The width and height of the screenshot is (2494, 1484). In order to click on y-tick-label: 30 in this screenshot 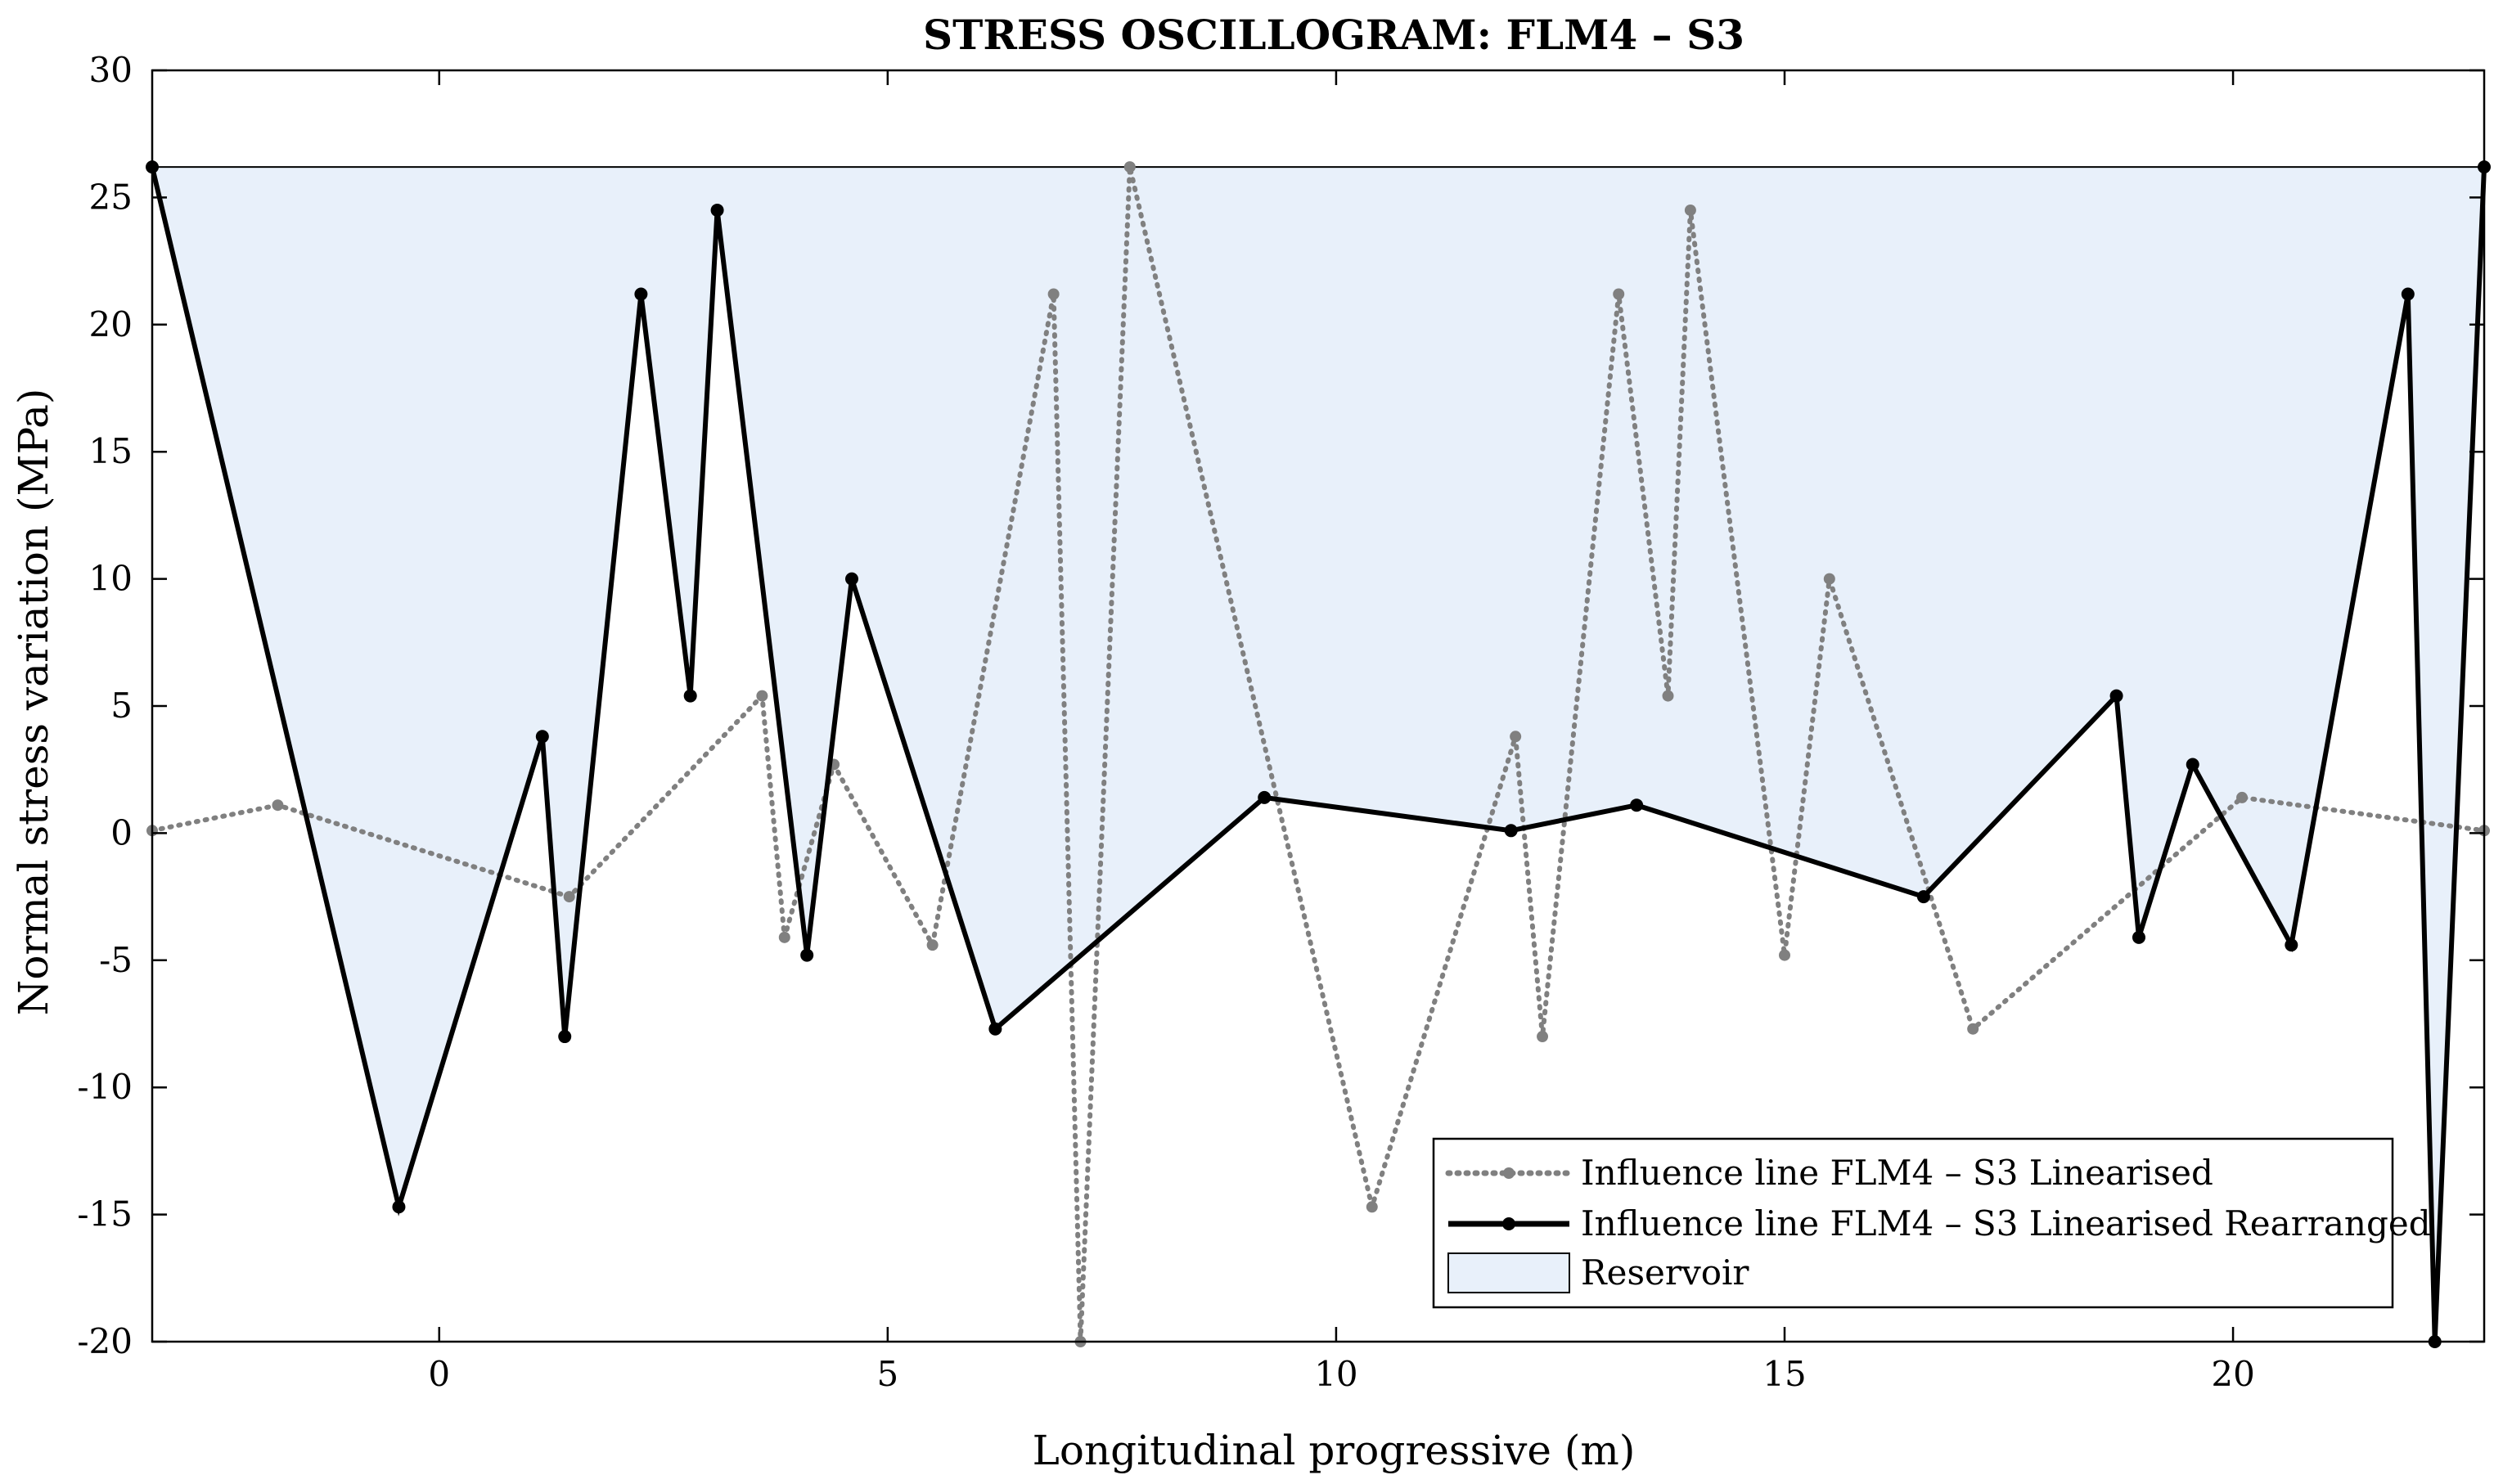, I will do `click(111, 70)`.